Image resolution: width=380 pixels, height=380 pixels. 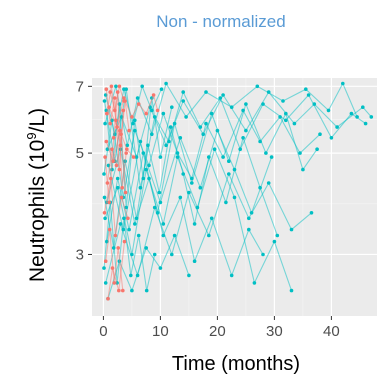 What do you see at coordinates (274, 331) in the screenshot?
I see `x-tick-label: 30` at bounding box center [274, 331].